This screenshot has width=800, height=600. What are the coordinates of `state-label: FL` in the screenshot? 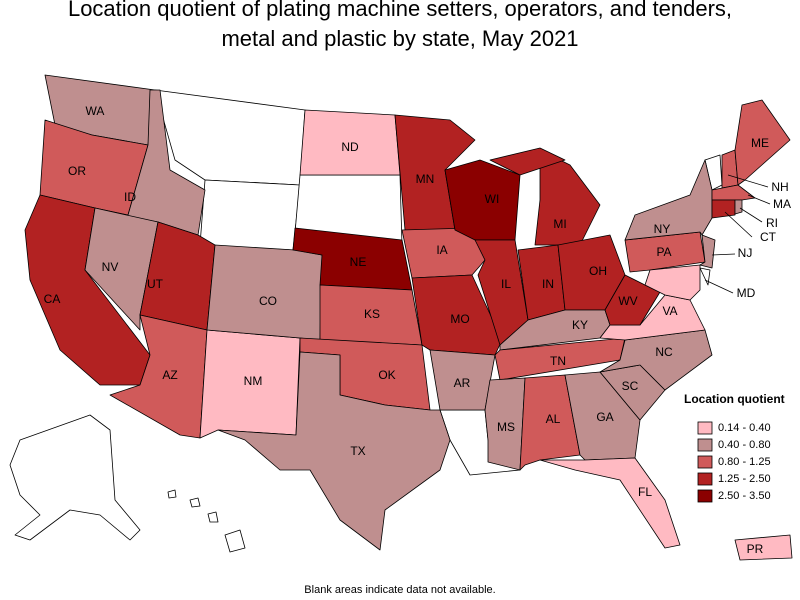 It's located at (645, 492).